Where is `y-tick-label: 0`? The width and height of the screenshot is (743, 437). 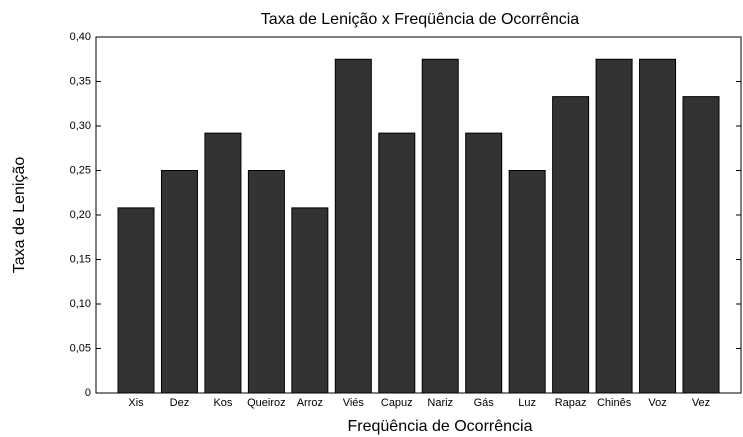 y-tick-label: 0 is located at coordinates (88, 393).